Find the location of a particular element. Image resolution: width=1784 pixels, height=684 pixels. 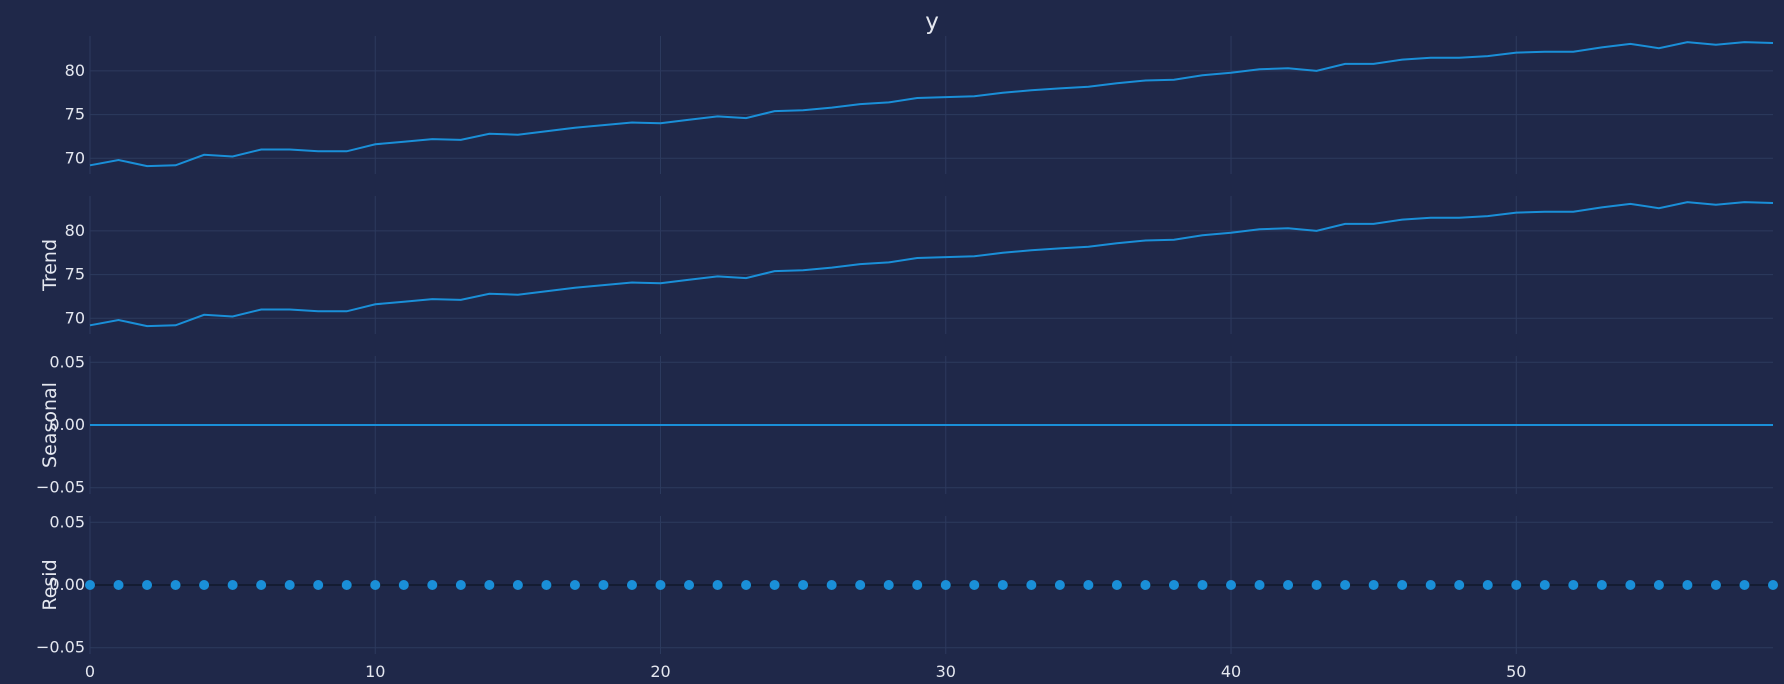

trend-y-tick-label: 80 is located at coordinates (75, 230).